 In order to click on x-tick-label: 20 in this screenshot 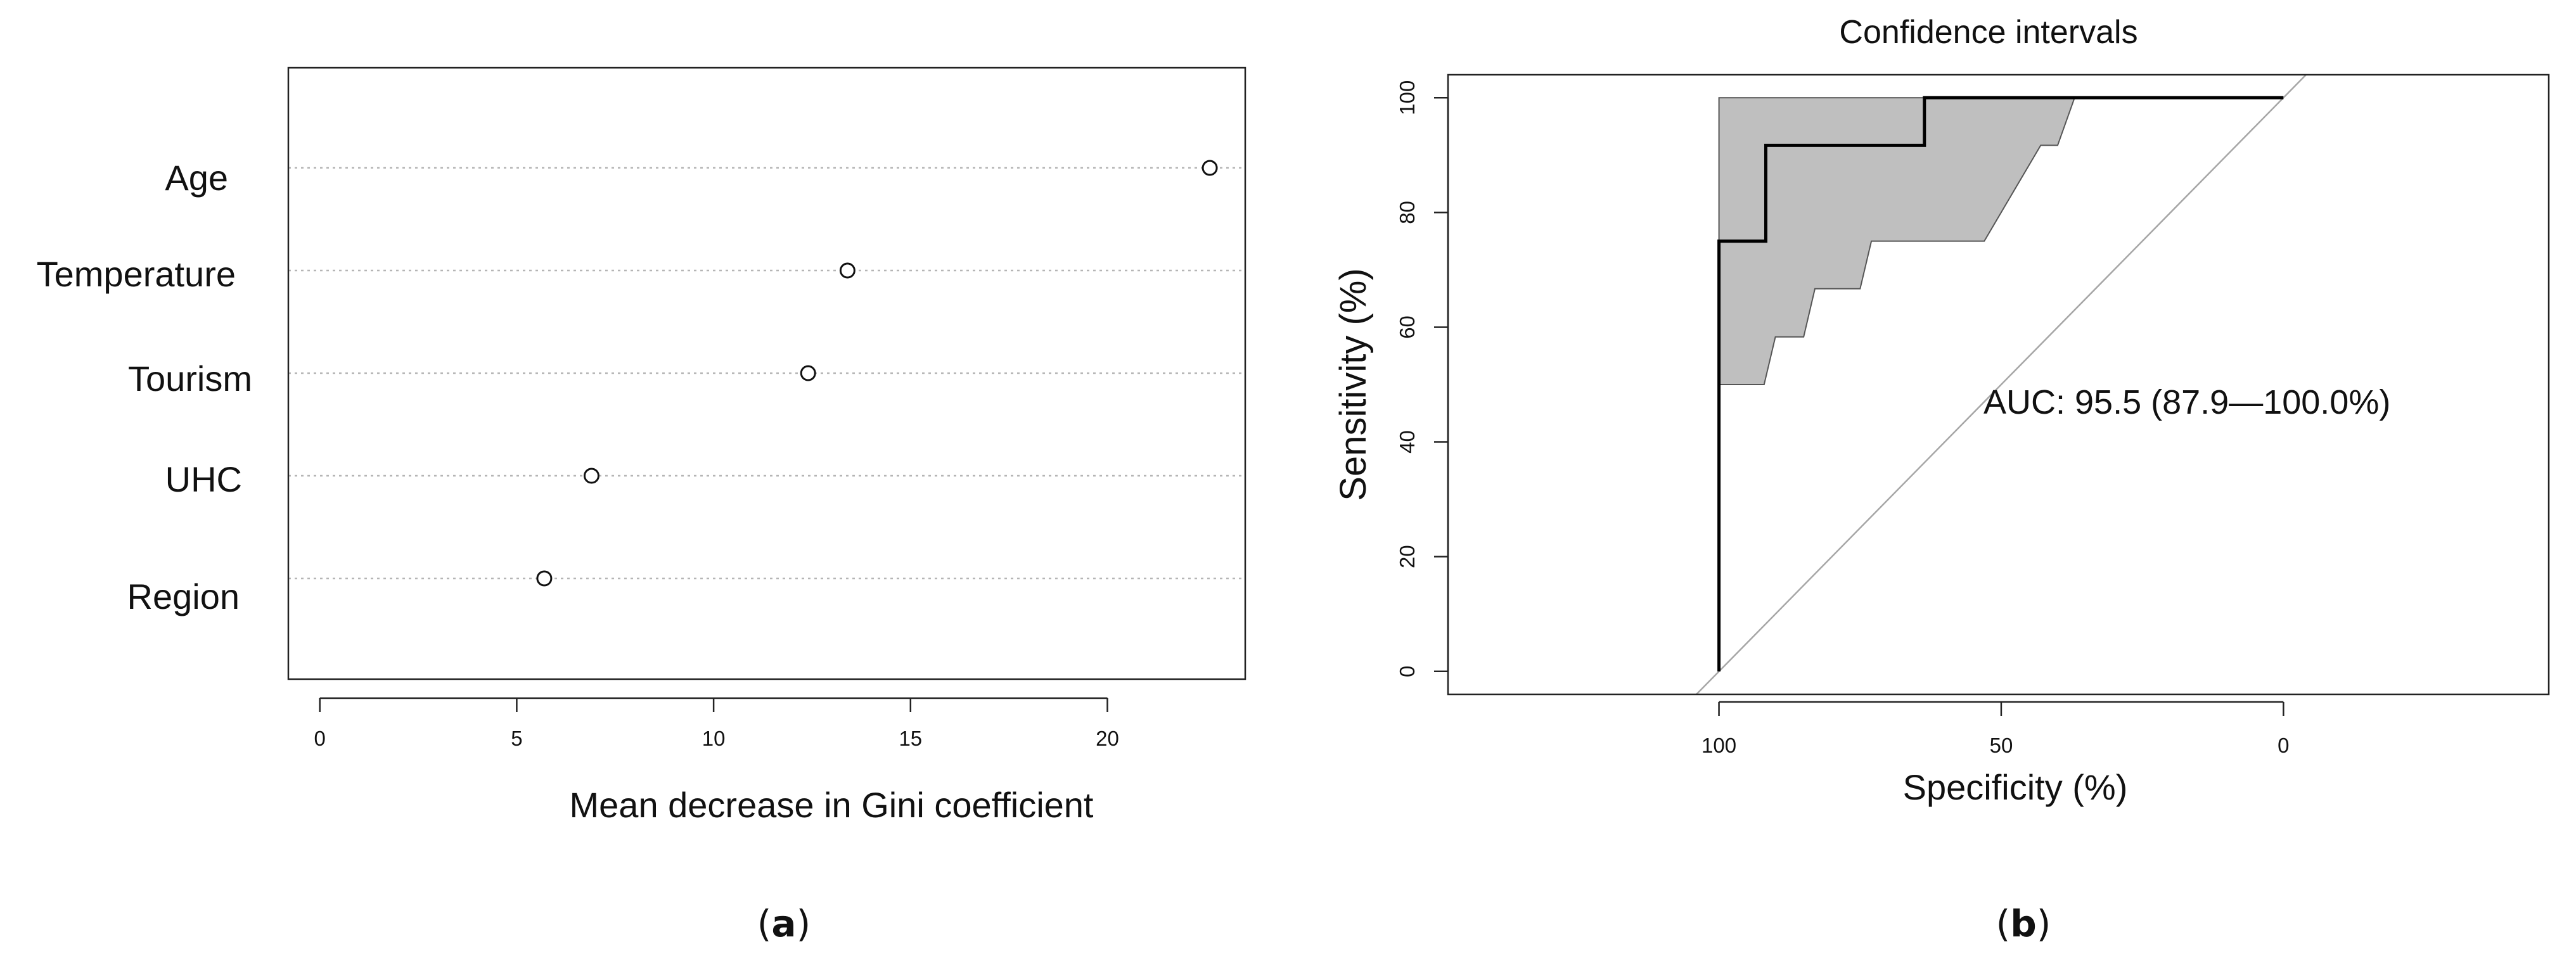, I will do `click(1107, 738)`.